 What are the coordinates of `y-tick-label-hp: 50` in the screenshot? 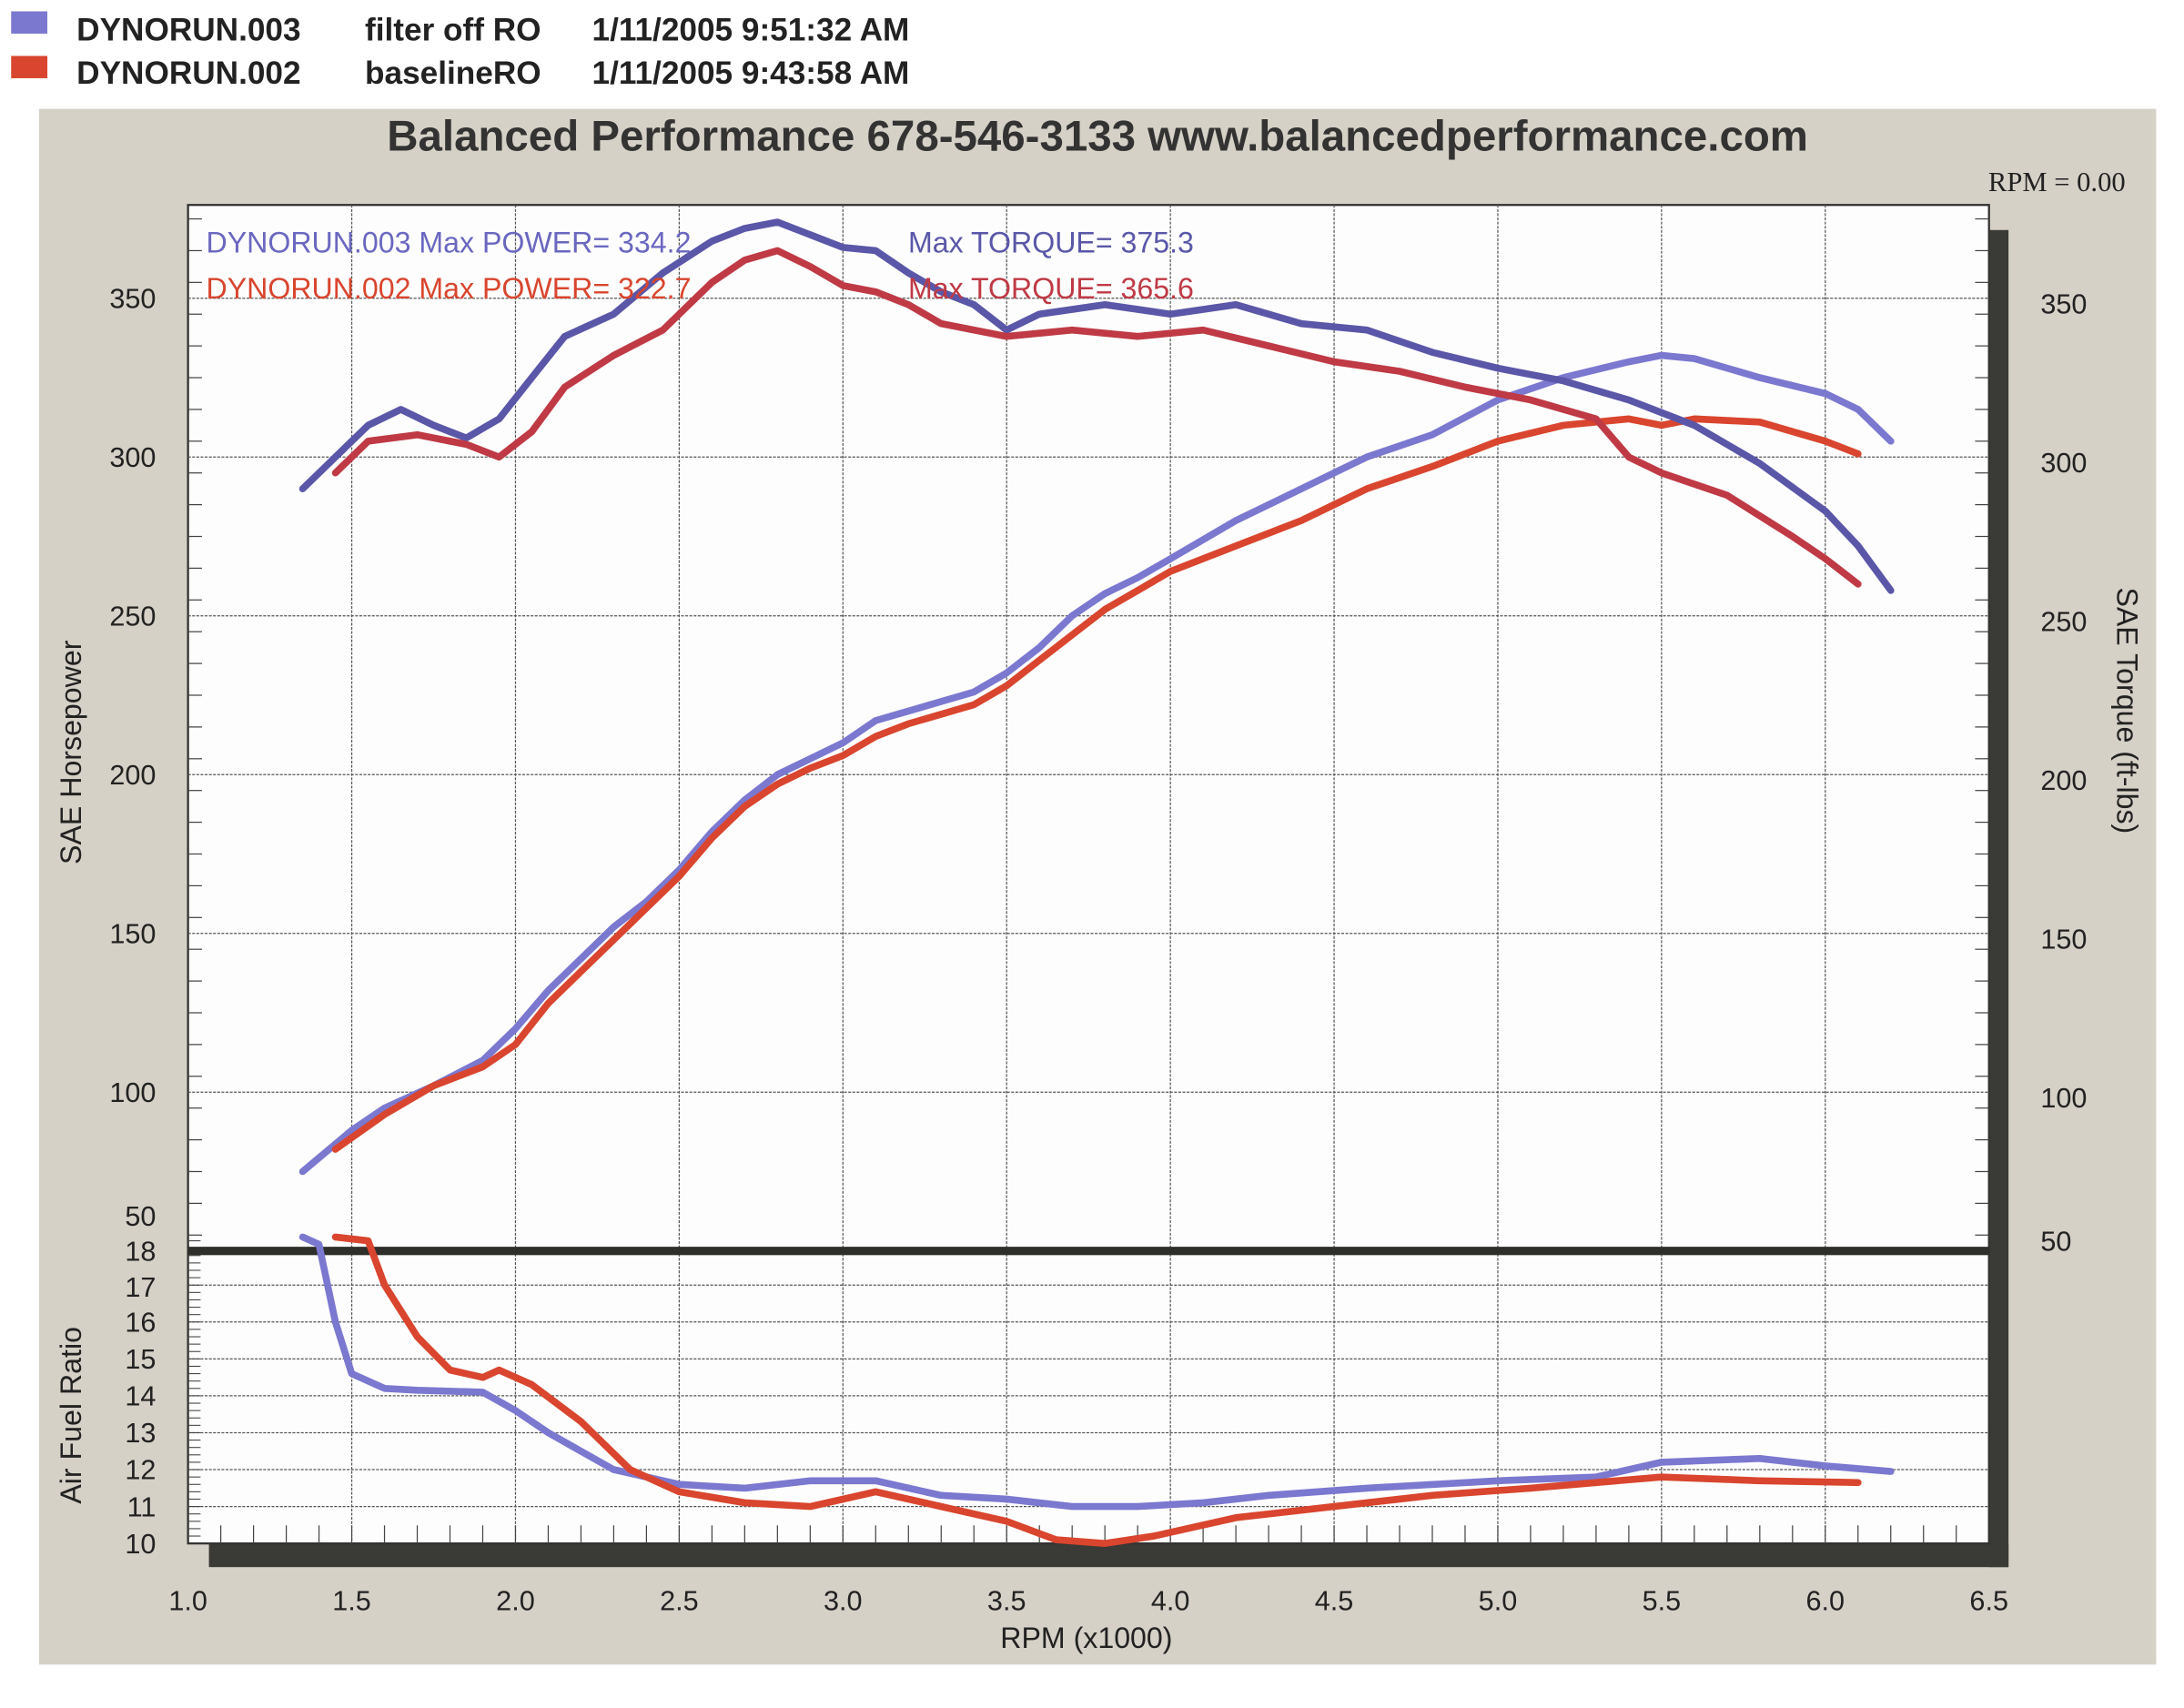 It's located at (141, 1216).